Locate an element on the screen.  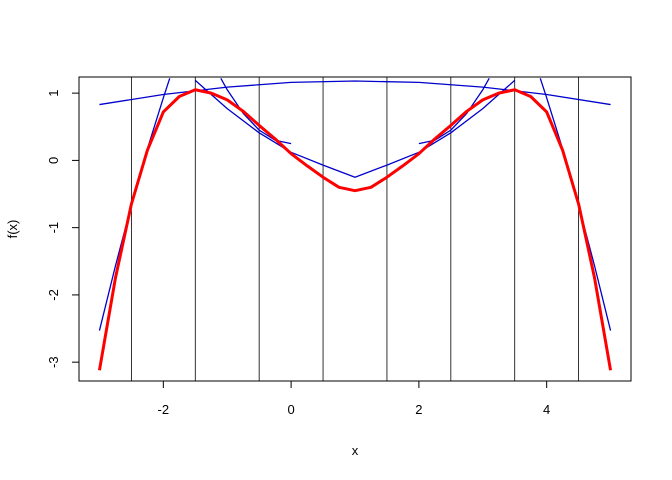
y-axis-label: f(x) is located at coordinates (12, 229).